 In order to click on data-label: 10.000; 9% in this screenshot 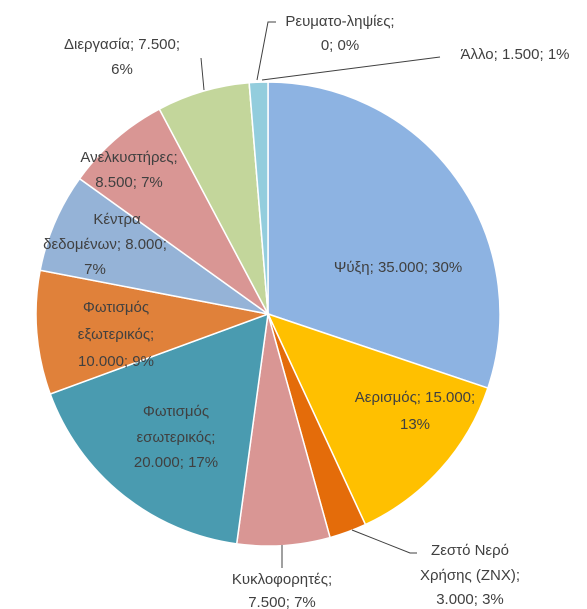, I will do `click(116, 361)`.